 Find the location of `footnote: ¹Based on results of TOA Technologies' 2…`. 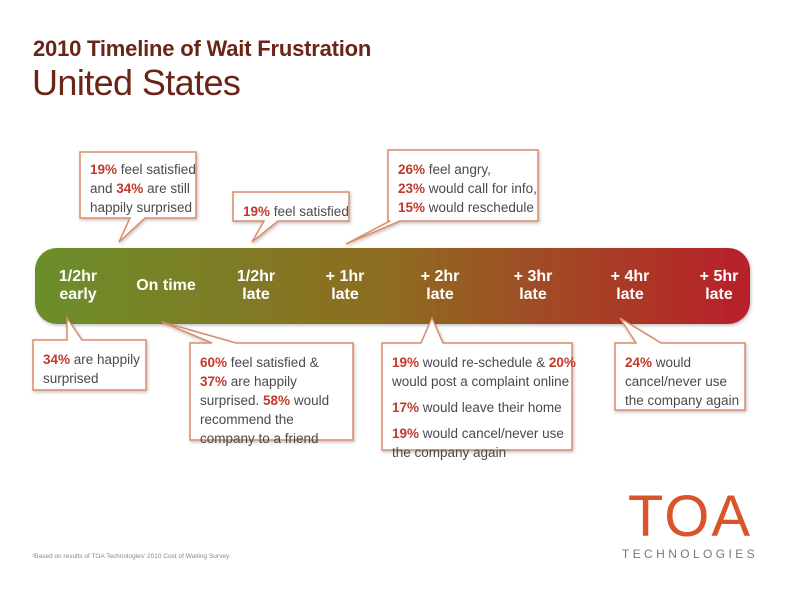

footnote: ¹Based on results of TOA Technologies' 2… is located at coordinates (131, 556).